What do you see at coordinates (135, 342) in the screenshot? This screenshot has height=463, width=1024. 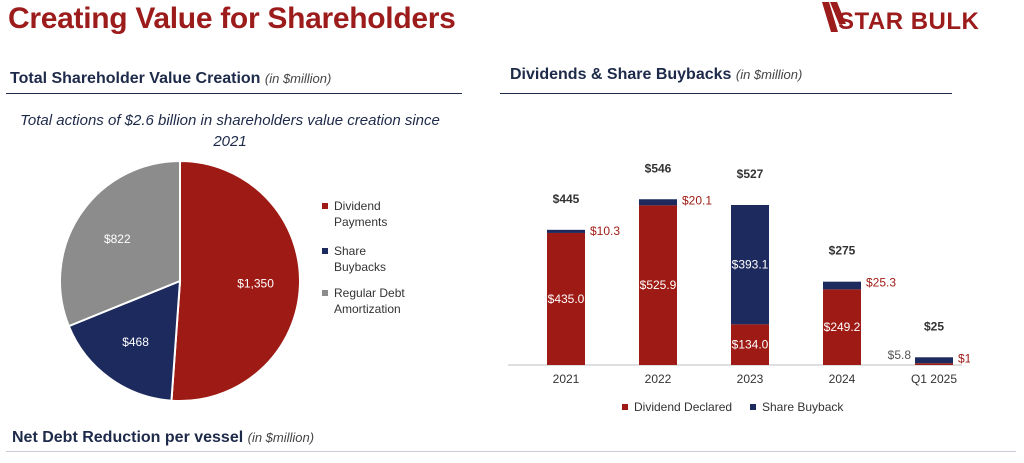 I see `pie-value-label: $468` at bounding box center [135, 342].